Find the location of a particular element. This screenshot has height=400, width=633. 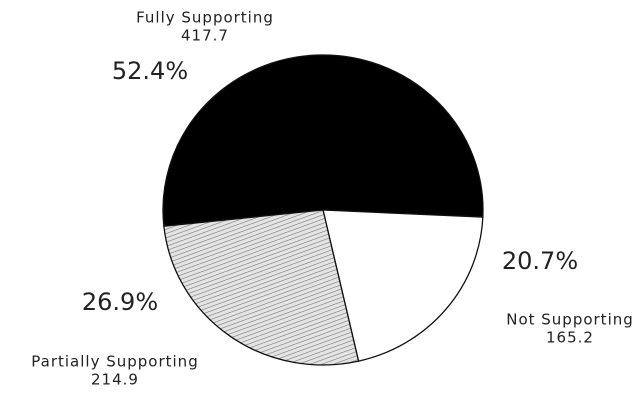

slice-name: Fully Supporting is located at coordinates (205, 18).